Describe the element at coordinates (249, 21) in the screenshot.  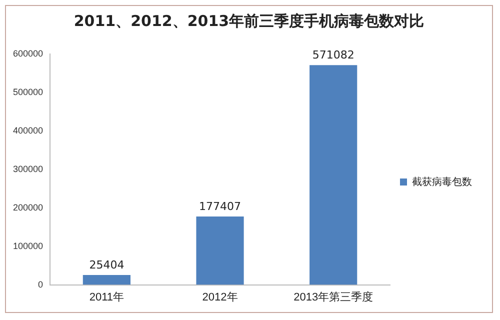
I see `chart-title: 2011、2012、2013年前三季度手机病毒包数对比` at that location.